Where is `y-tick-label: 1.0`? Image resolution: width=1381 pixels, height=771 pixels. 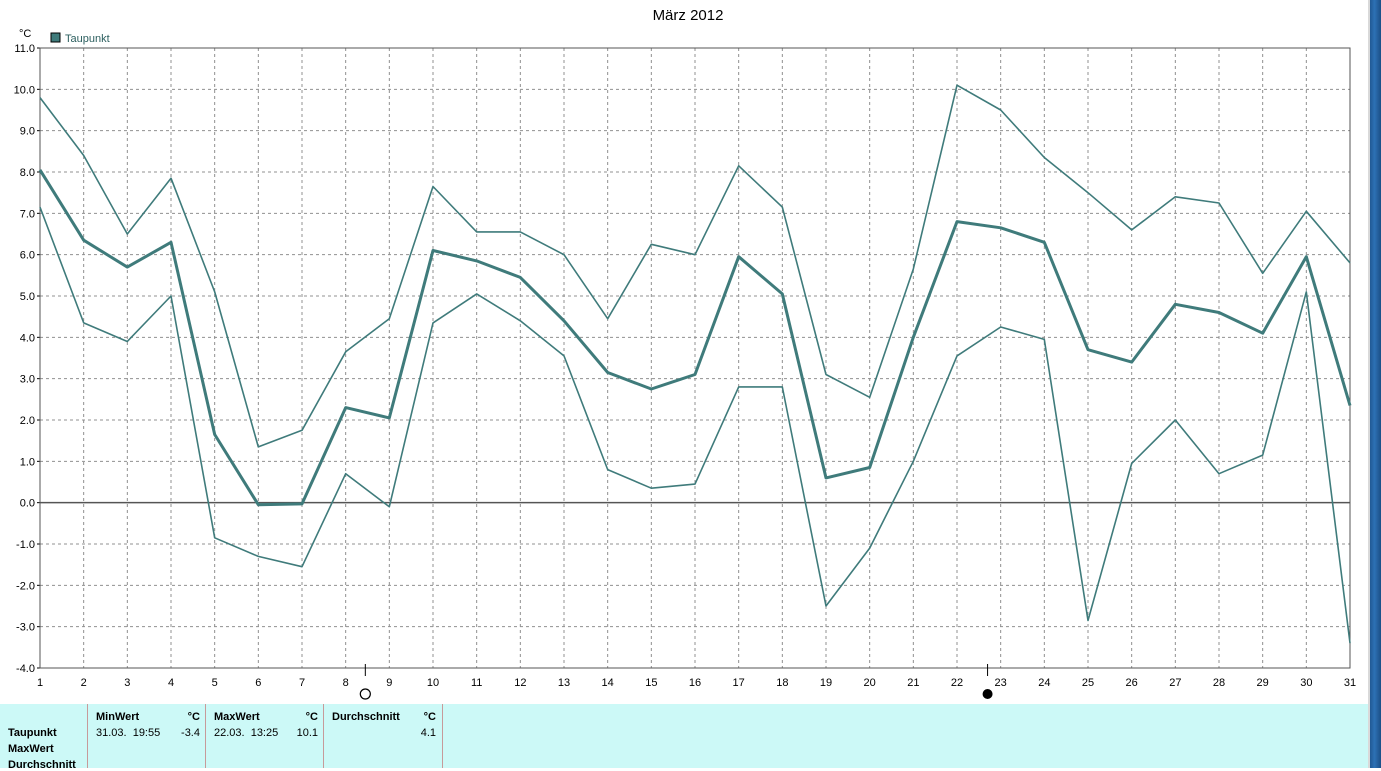 y-tick-label: 1.0 is located at coordinates (27, 462).